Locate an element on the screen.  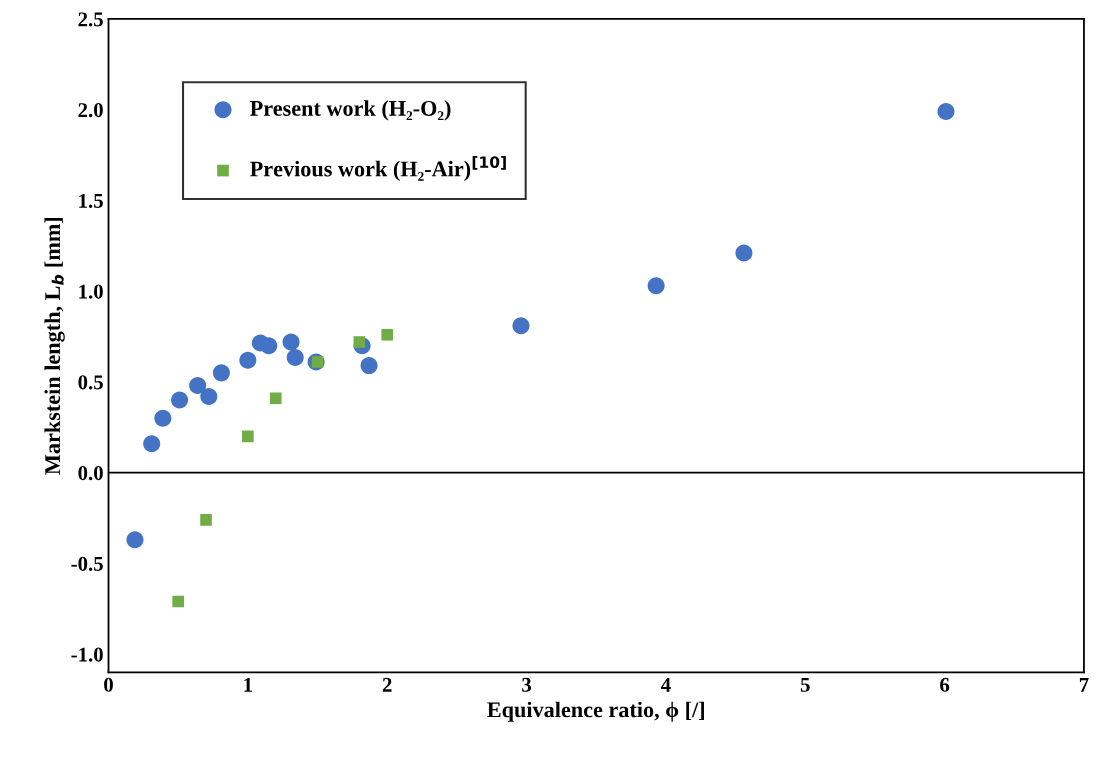
x-tick-label: 3 is located at coordinates (527, 684).